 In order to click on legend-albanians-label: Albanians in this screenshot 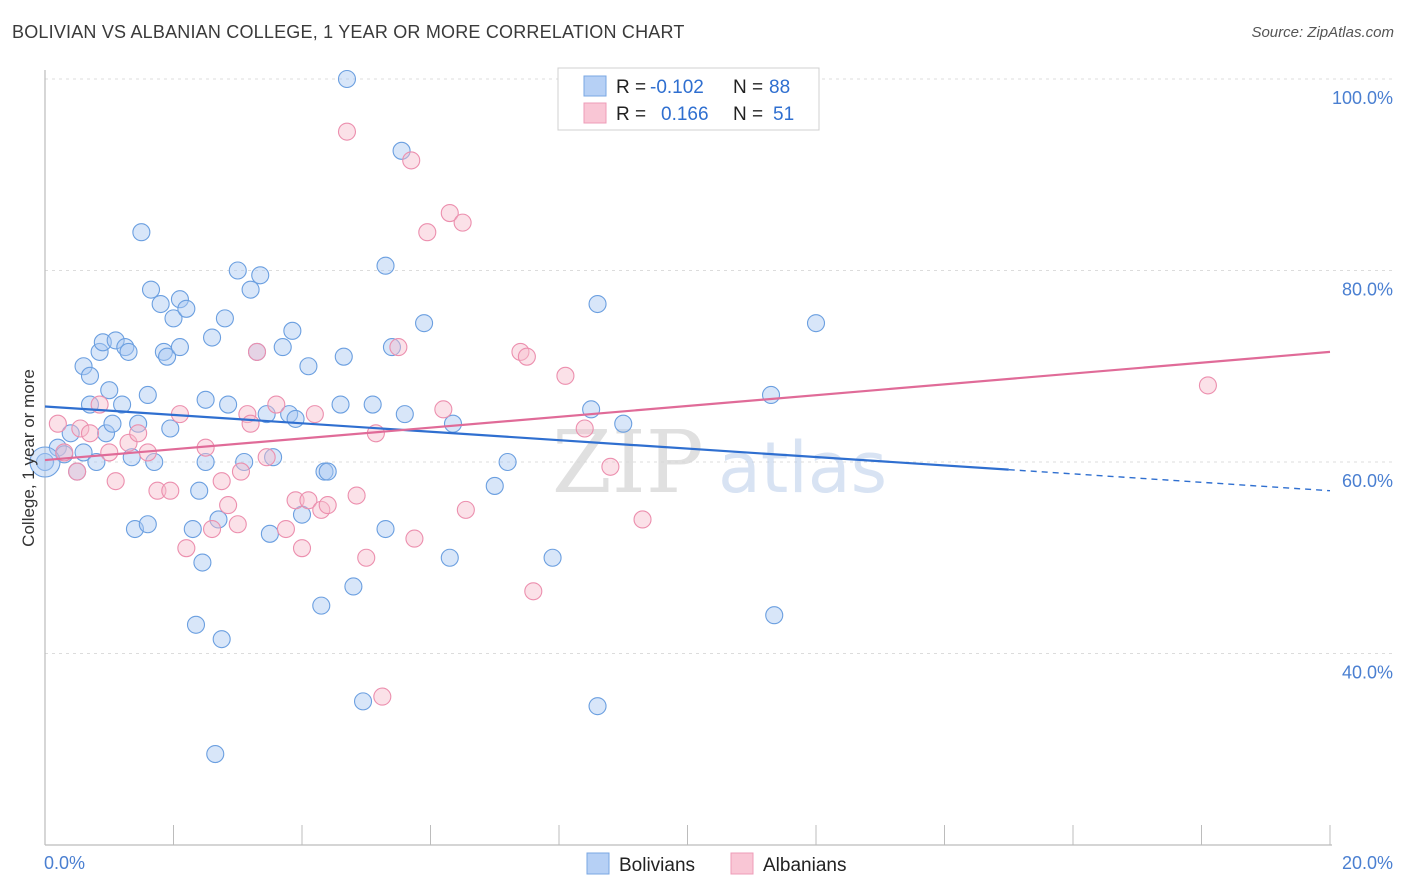, I will do `click(804, 865)`.